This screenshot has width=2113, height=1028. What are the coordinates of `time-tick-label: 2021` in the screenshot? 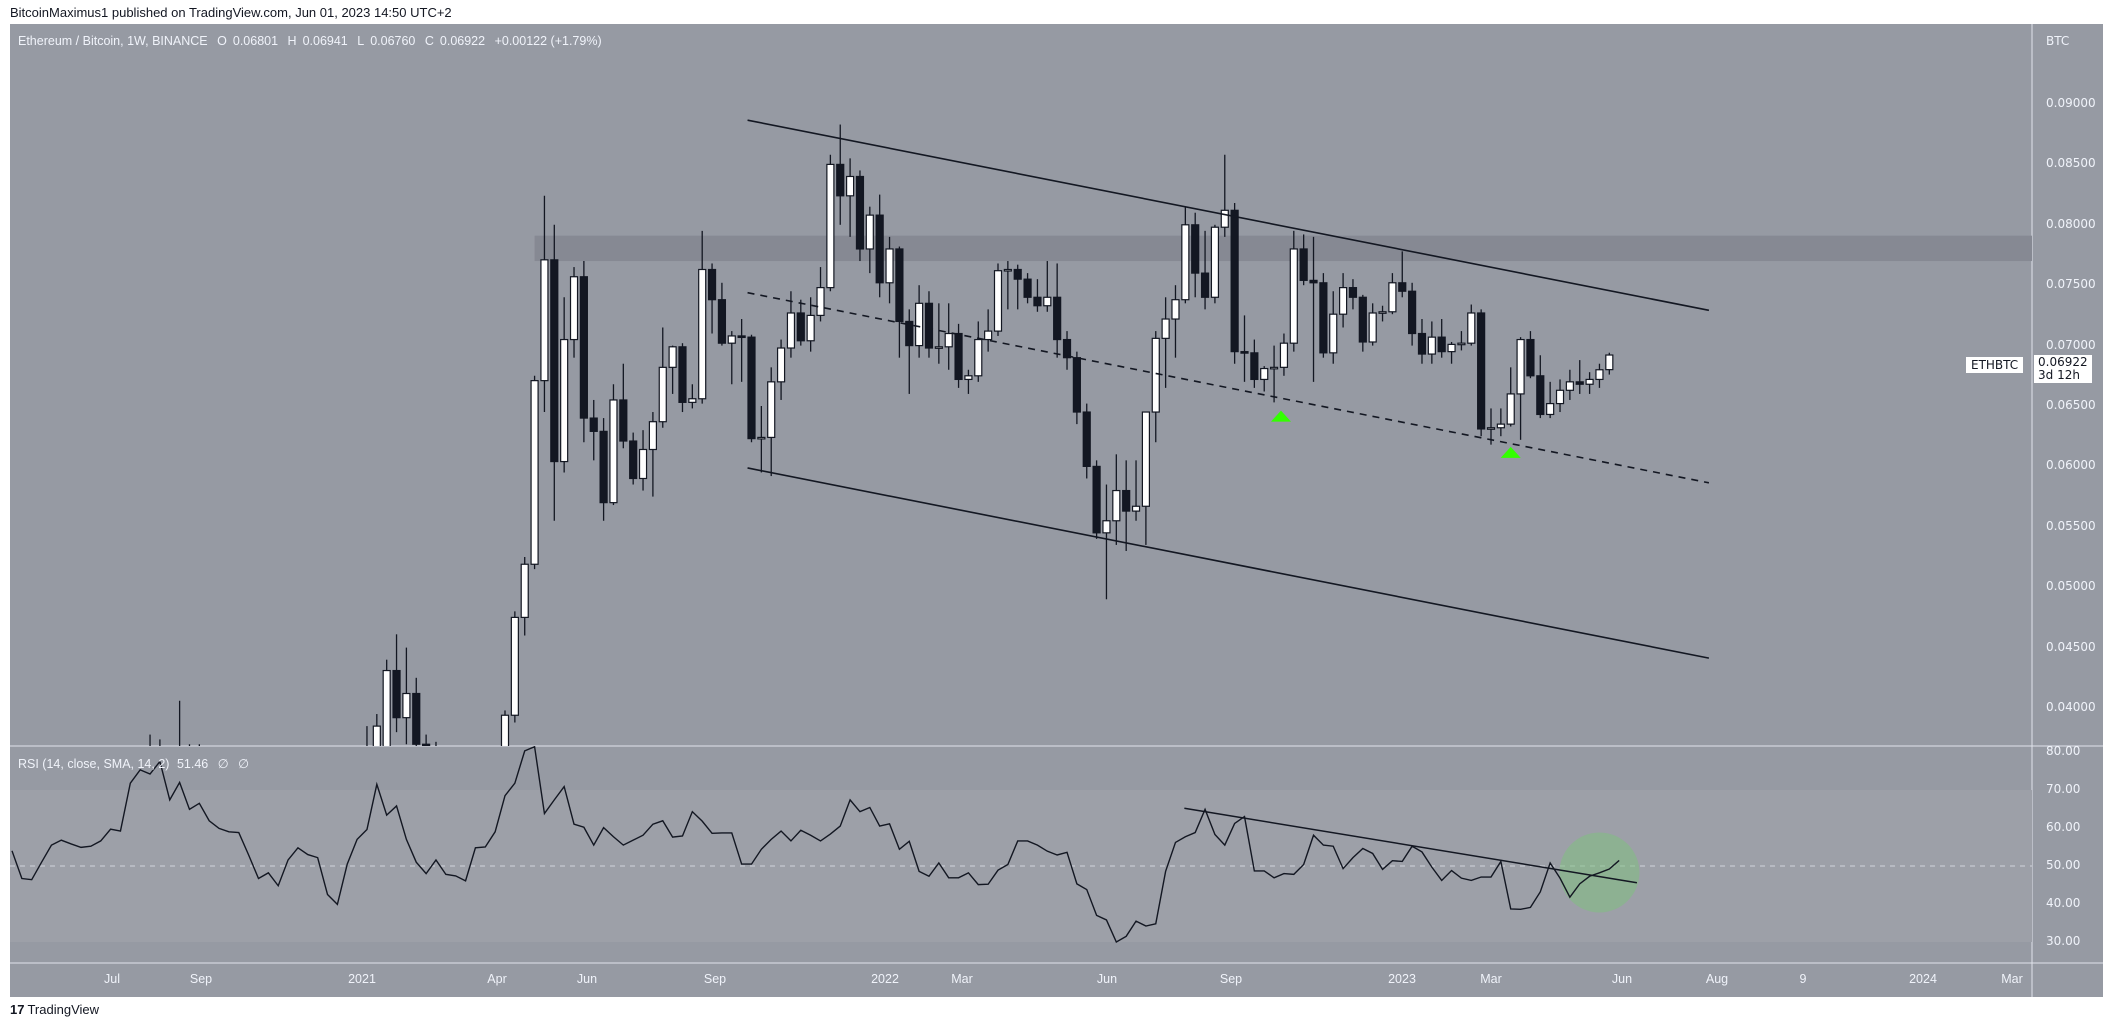 It's located at (362, 979).